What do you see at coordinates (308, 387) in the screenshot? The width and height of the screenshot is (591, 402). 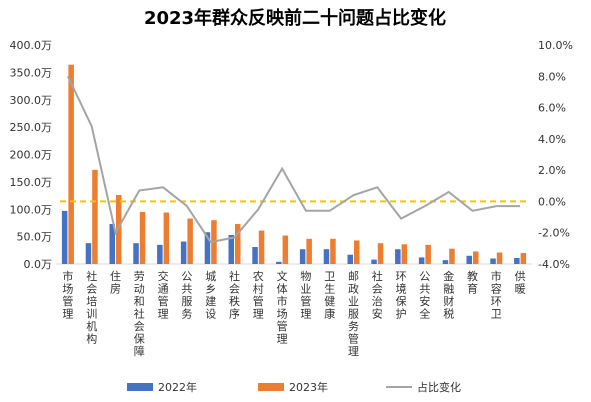 I see `legend-label-2023: 2023年` at bounding box center [308, 387].